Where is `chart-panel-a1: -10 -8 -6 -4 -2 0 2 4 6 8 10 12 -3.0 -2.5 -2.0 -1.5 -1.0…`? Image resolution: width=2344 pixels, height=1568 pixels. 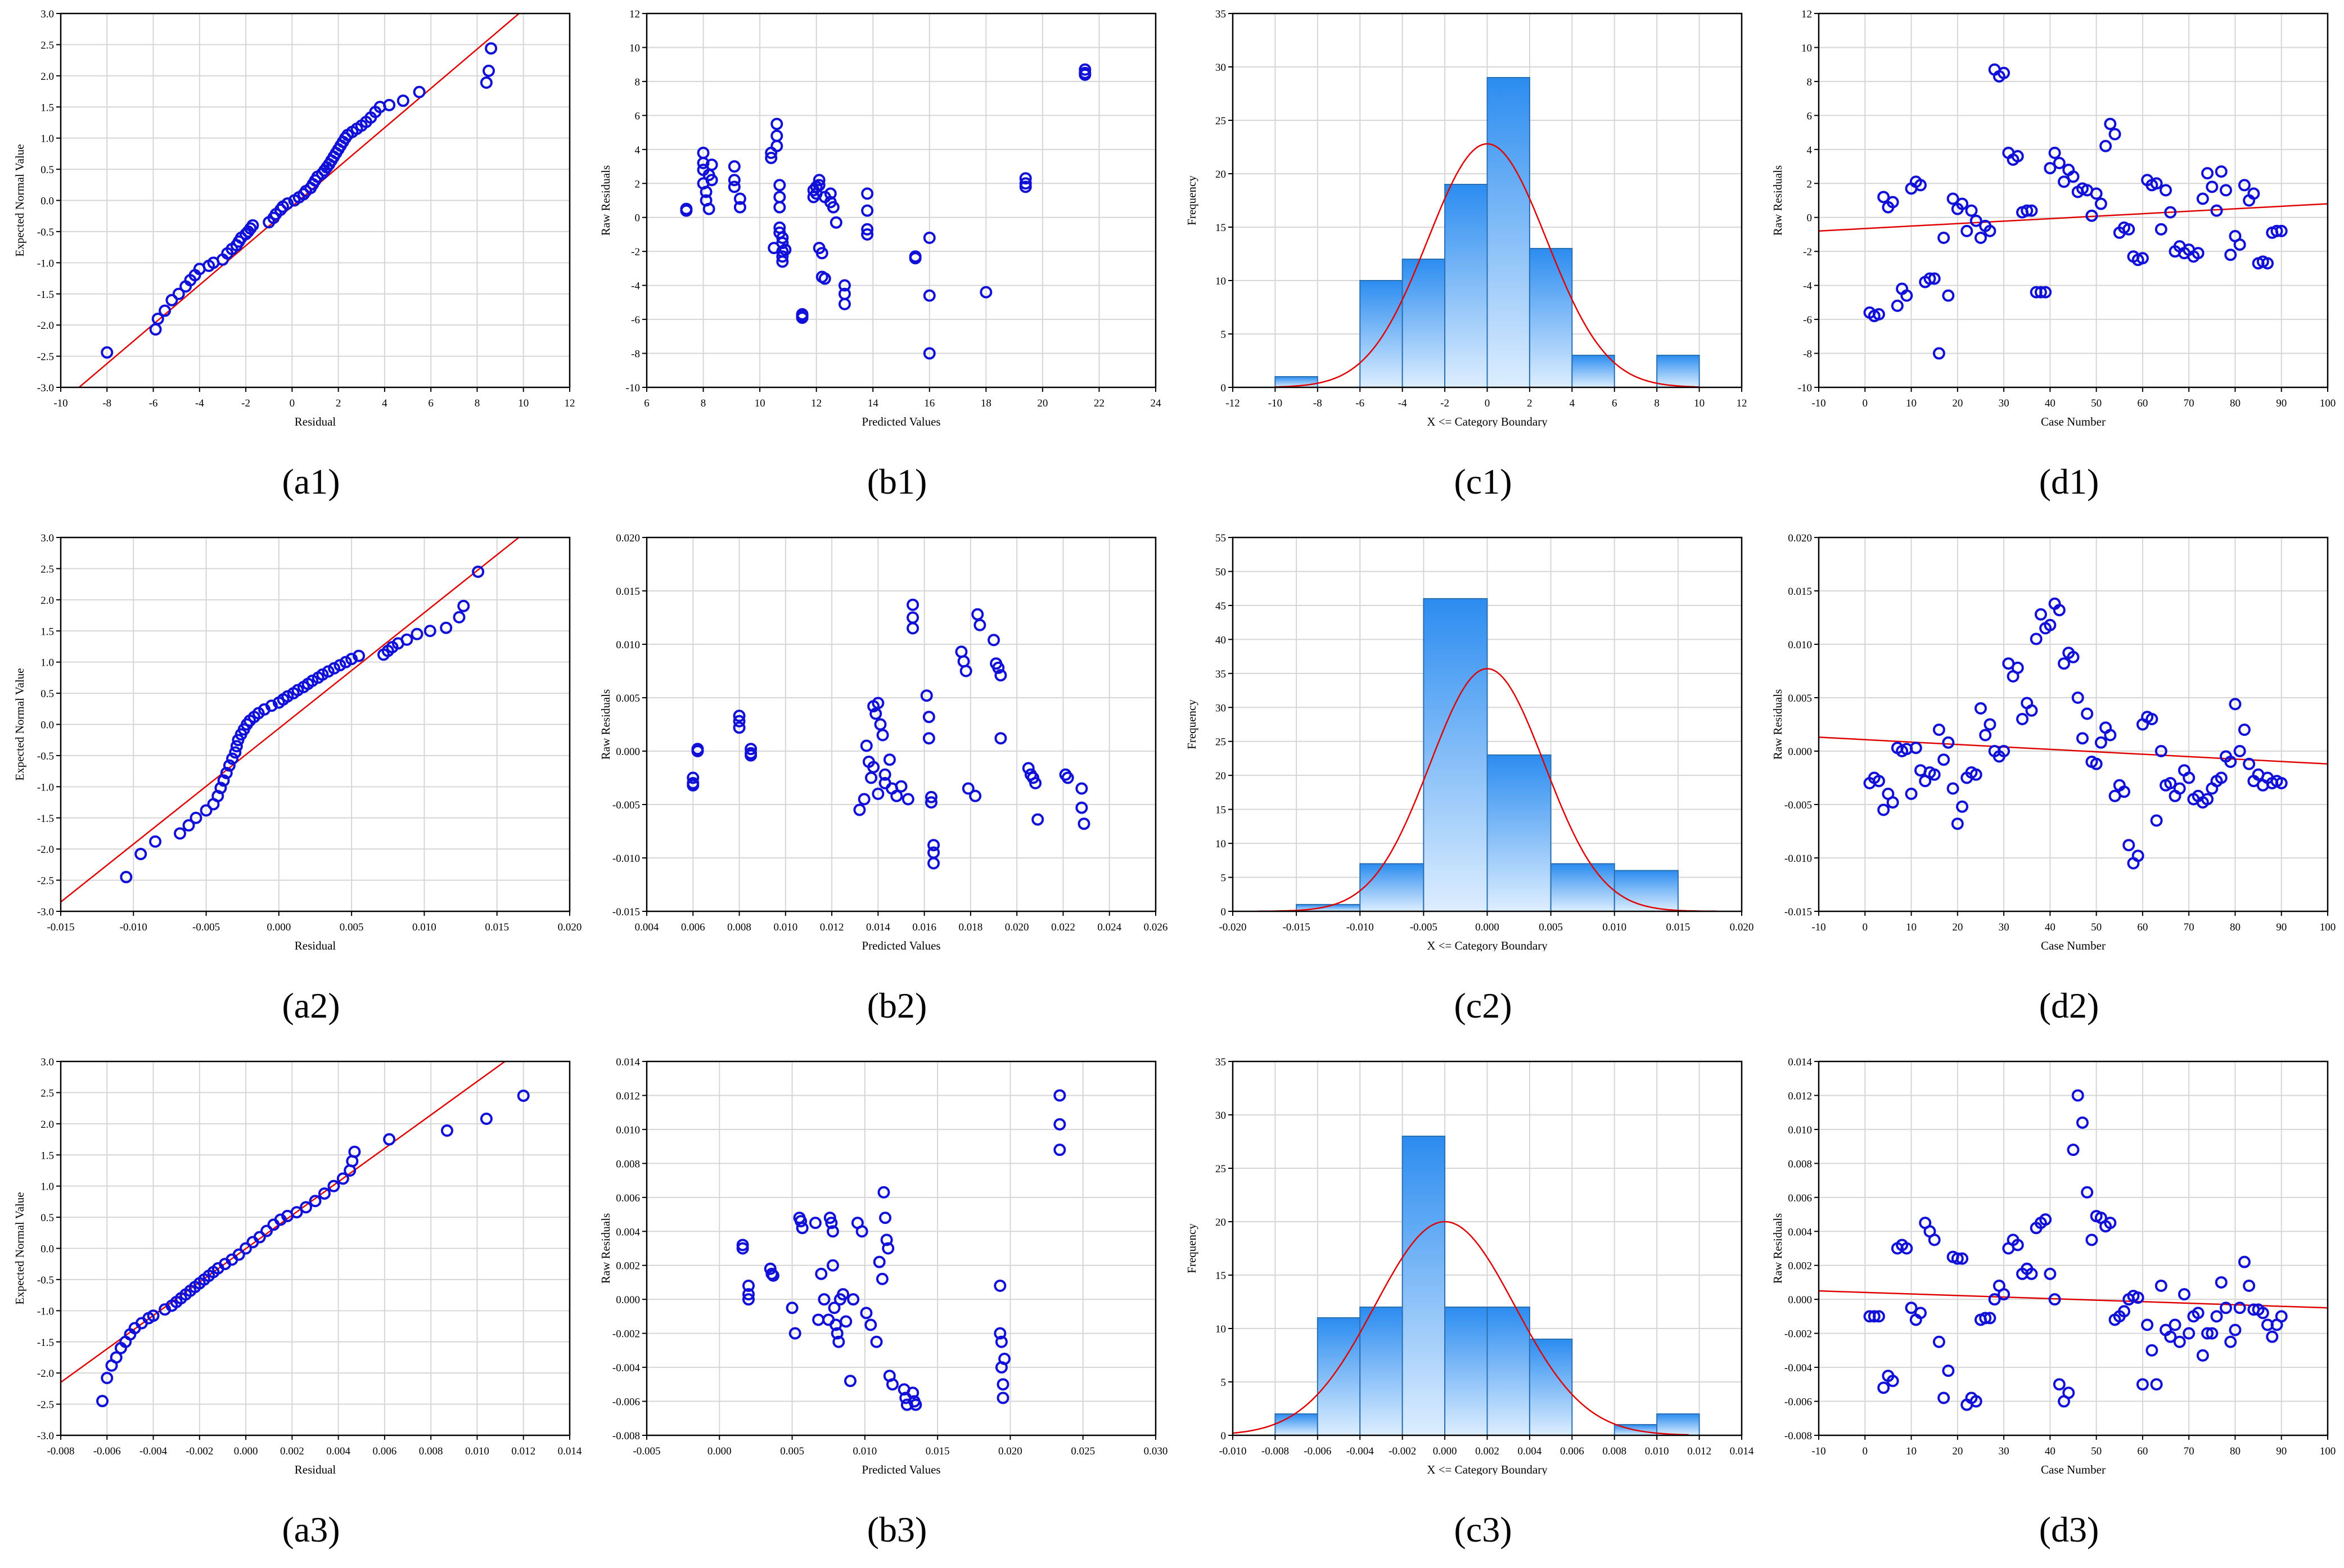 chart-panel-a1: -10 -8 -6 -4 -2 0 2 4 6 8 10 12 -3.0 -2.5 -2.0 -1.5 -1.0… is located at coordinates (293, 213).